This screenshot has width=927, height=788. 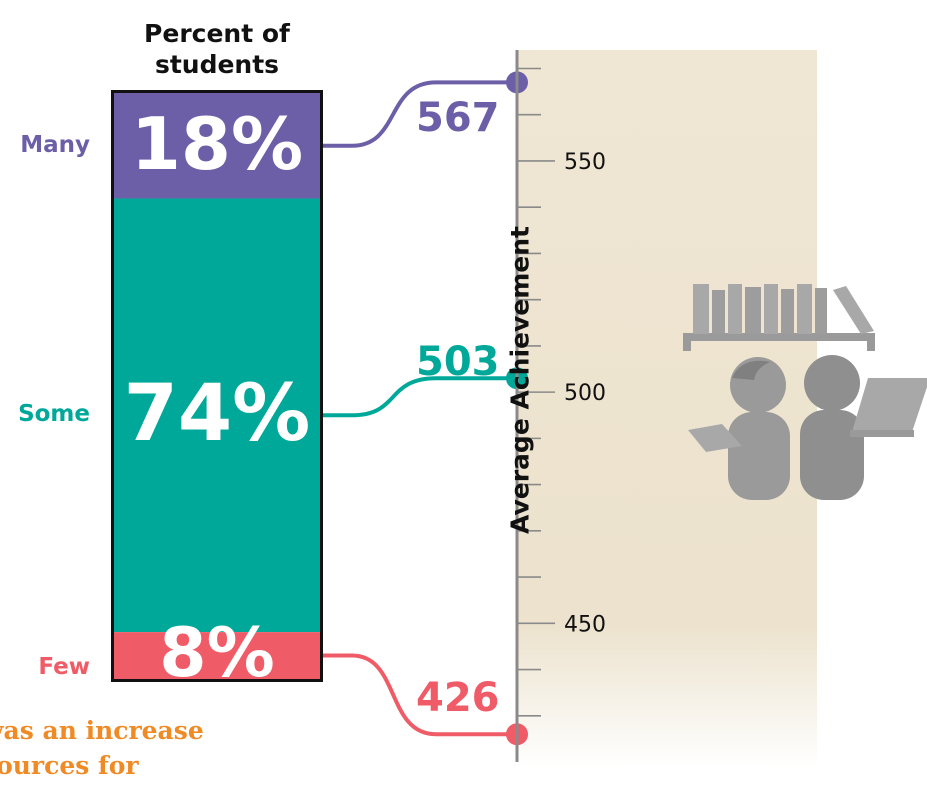 I want to click on connector-many, so click(x=420, y=114).